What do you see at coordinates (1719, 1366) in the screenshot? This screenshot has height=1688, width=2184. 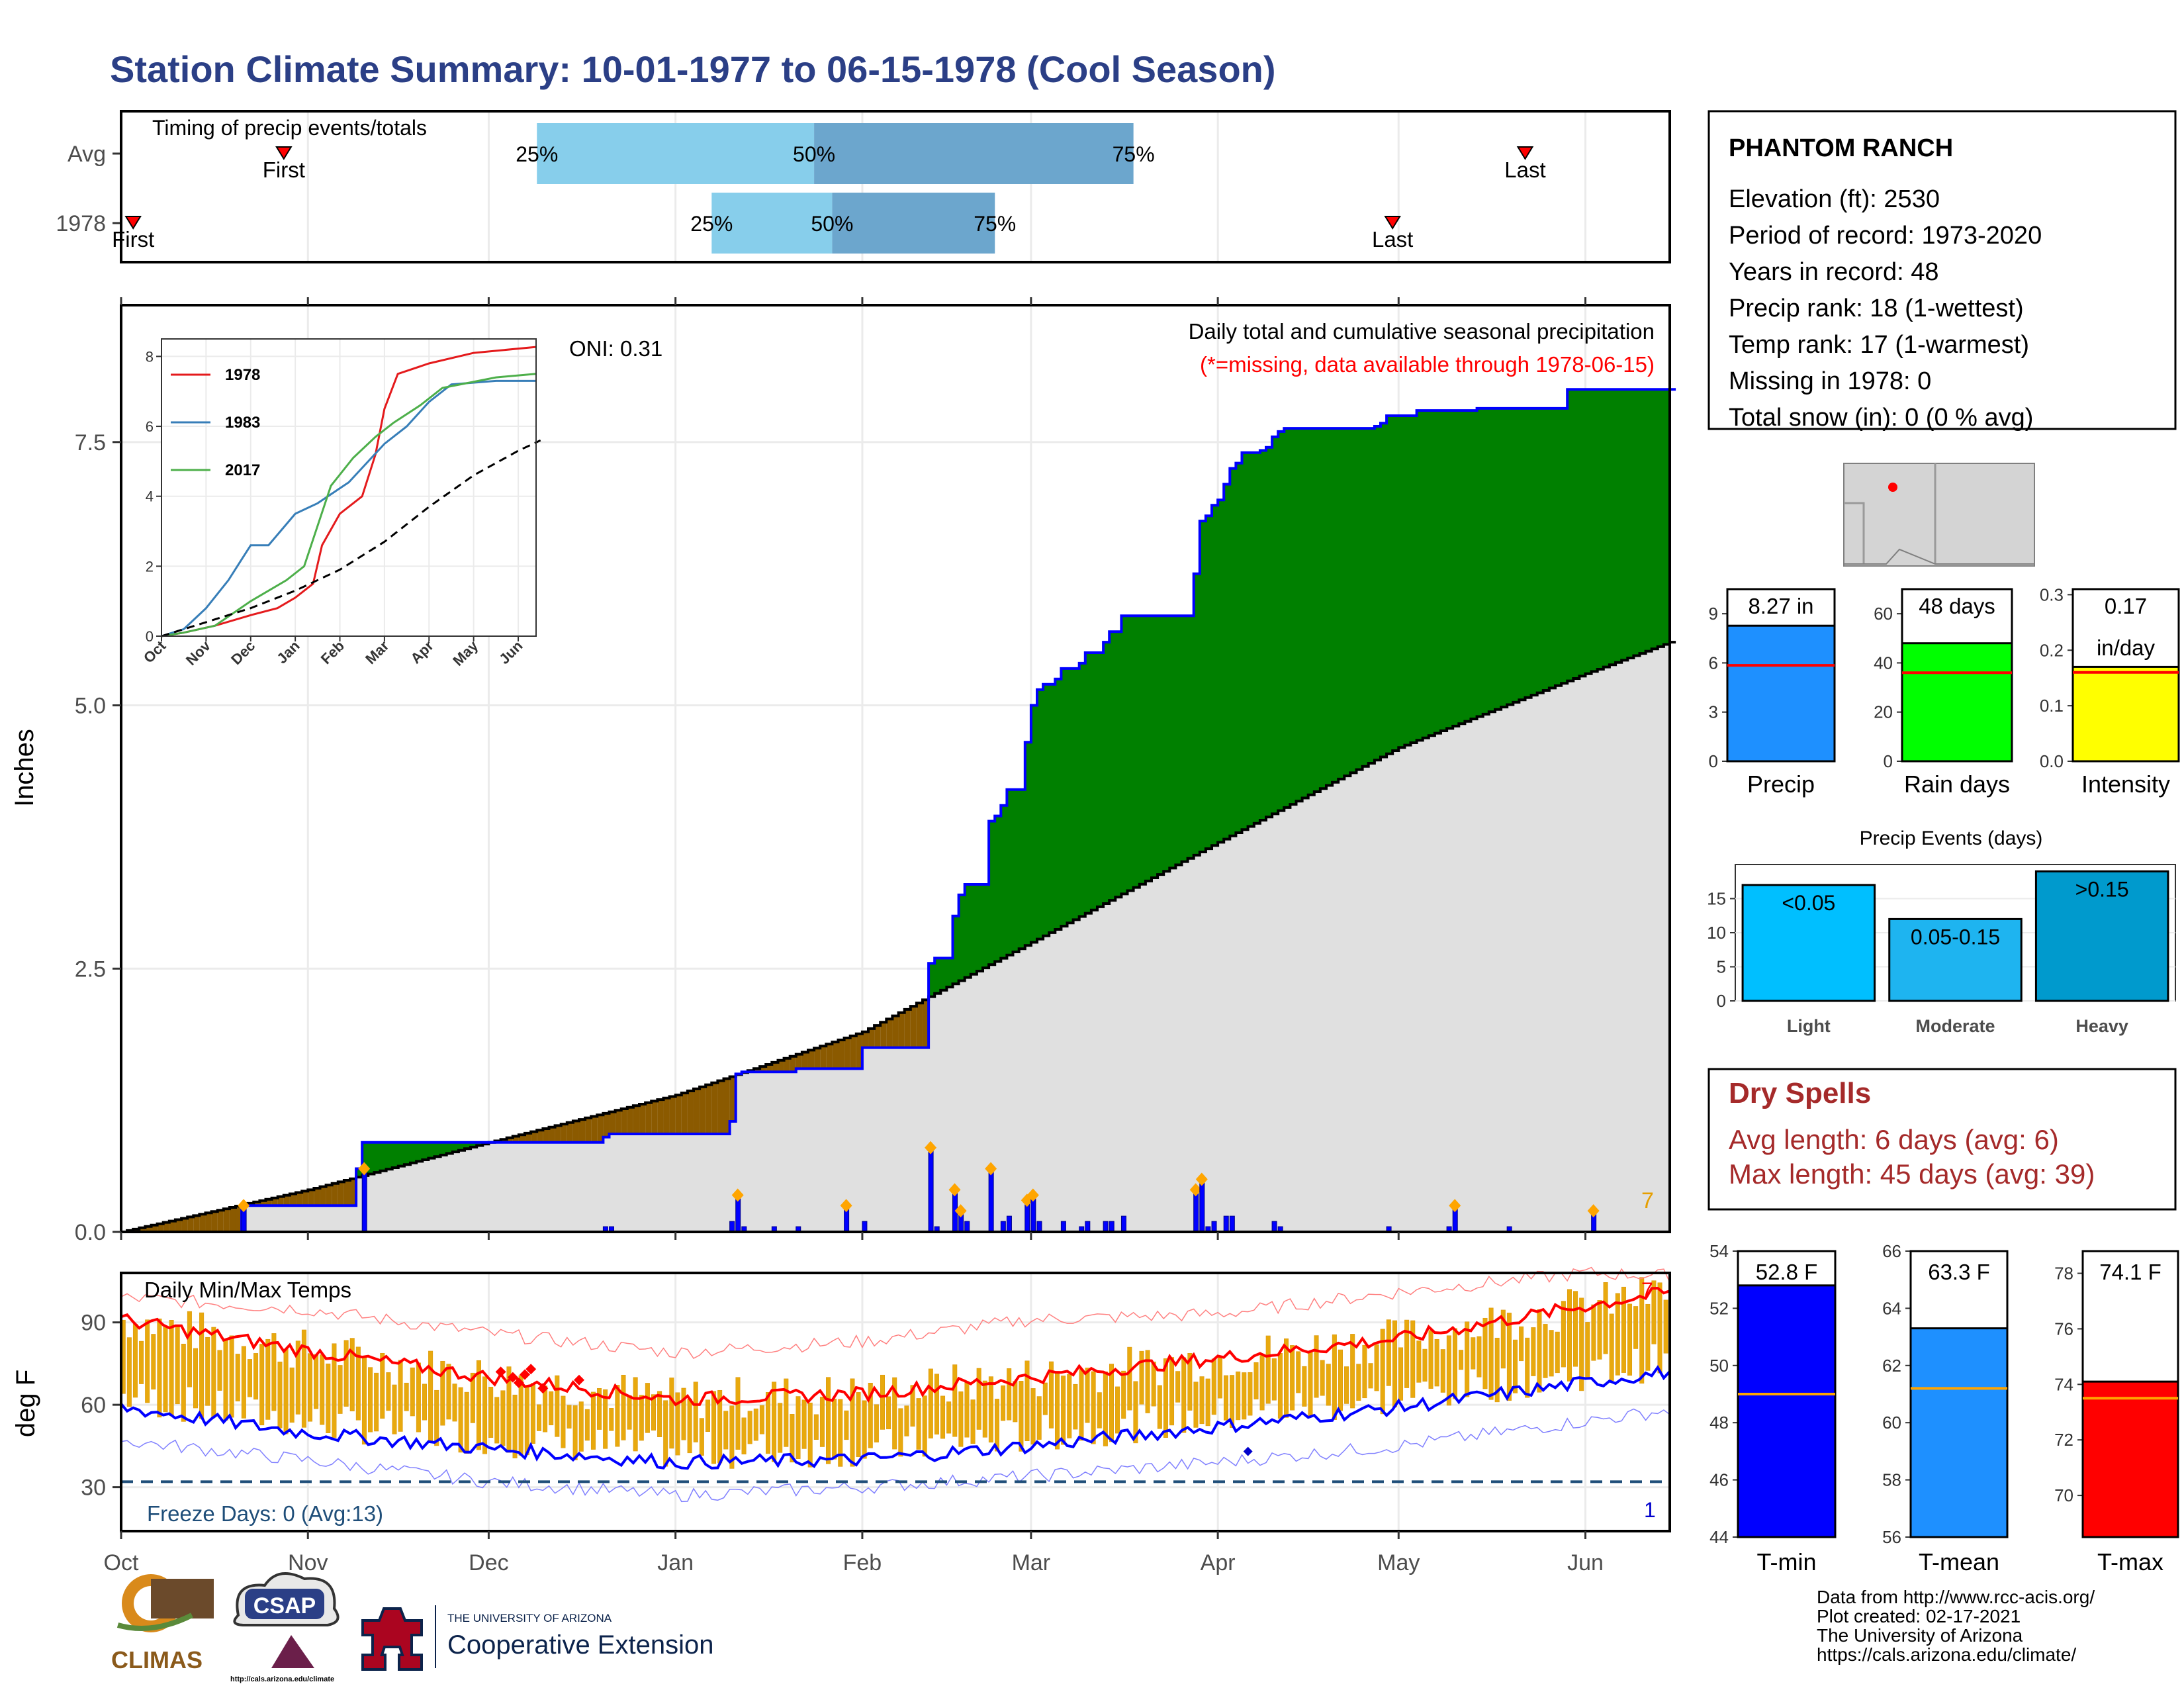 I see `temp-bar-tick-label: 50` at bounding box center [1719, 1366].